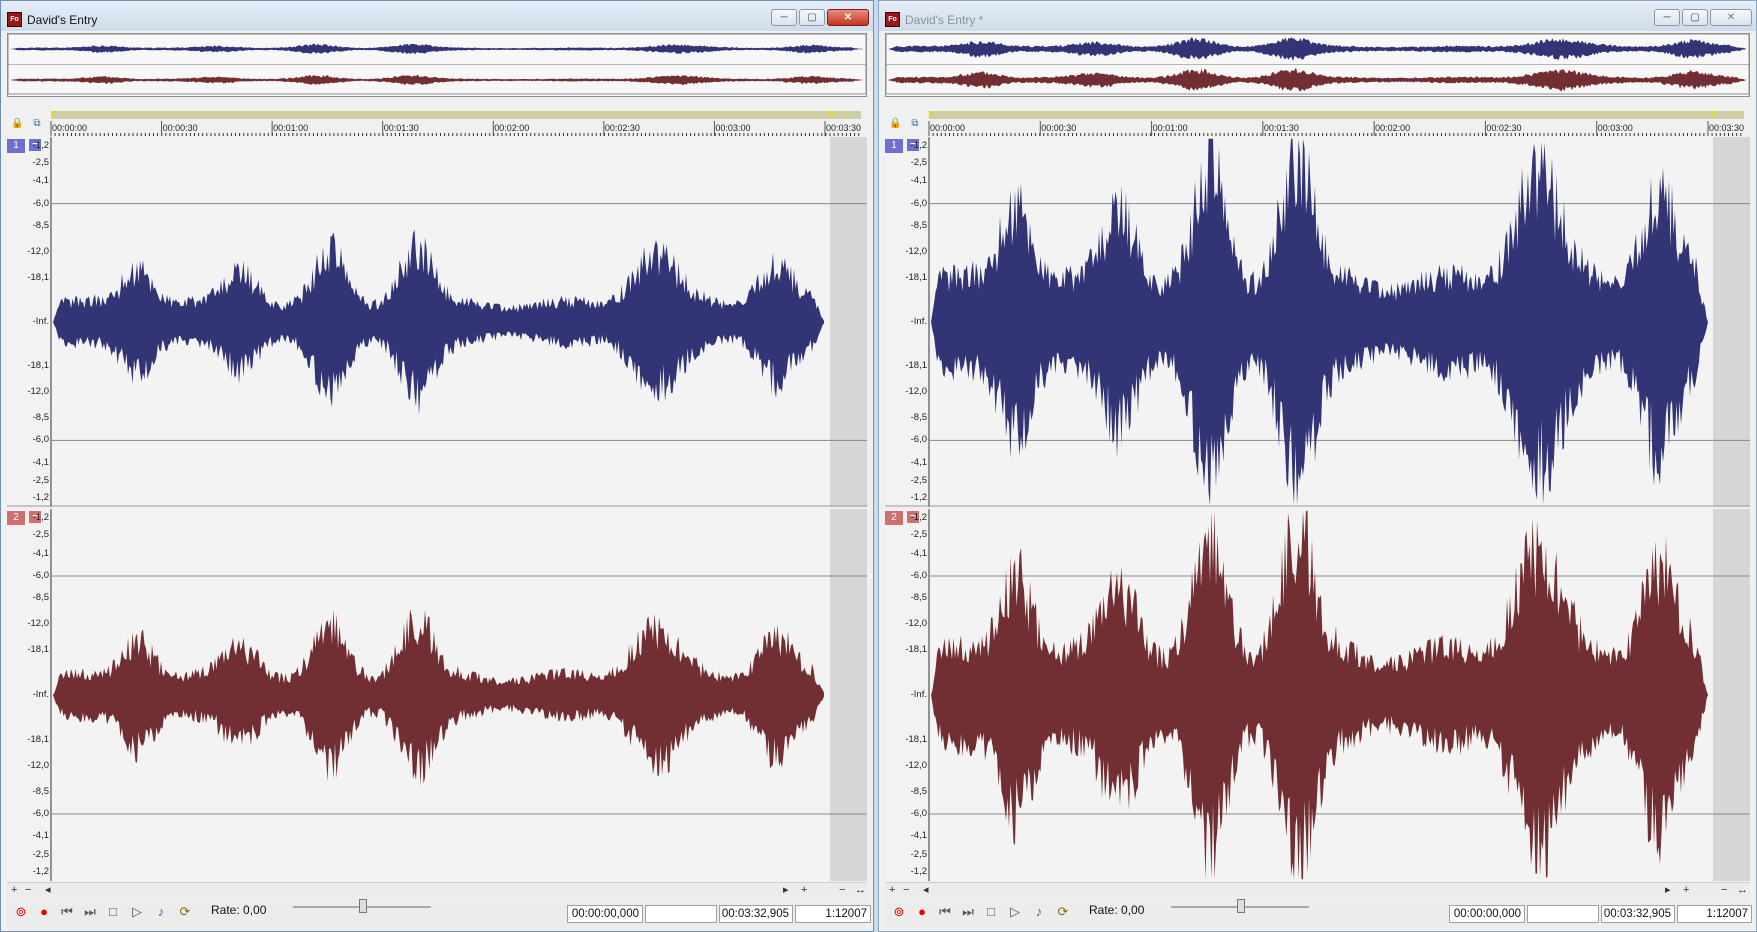 Image resolution: width=1757 pixels, height=932 pixels. What do you see at coordinates (62, 20) in the screenshot?
I see `window-title: David's Entry` at bounding box center [62, 20].